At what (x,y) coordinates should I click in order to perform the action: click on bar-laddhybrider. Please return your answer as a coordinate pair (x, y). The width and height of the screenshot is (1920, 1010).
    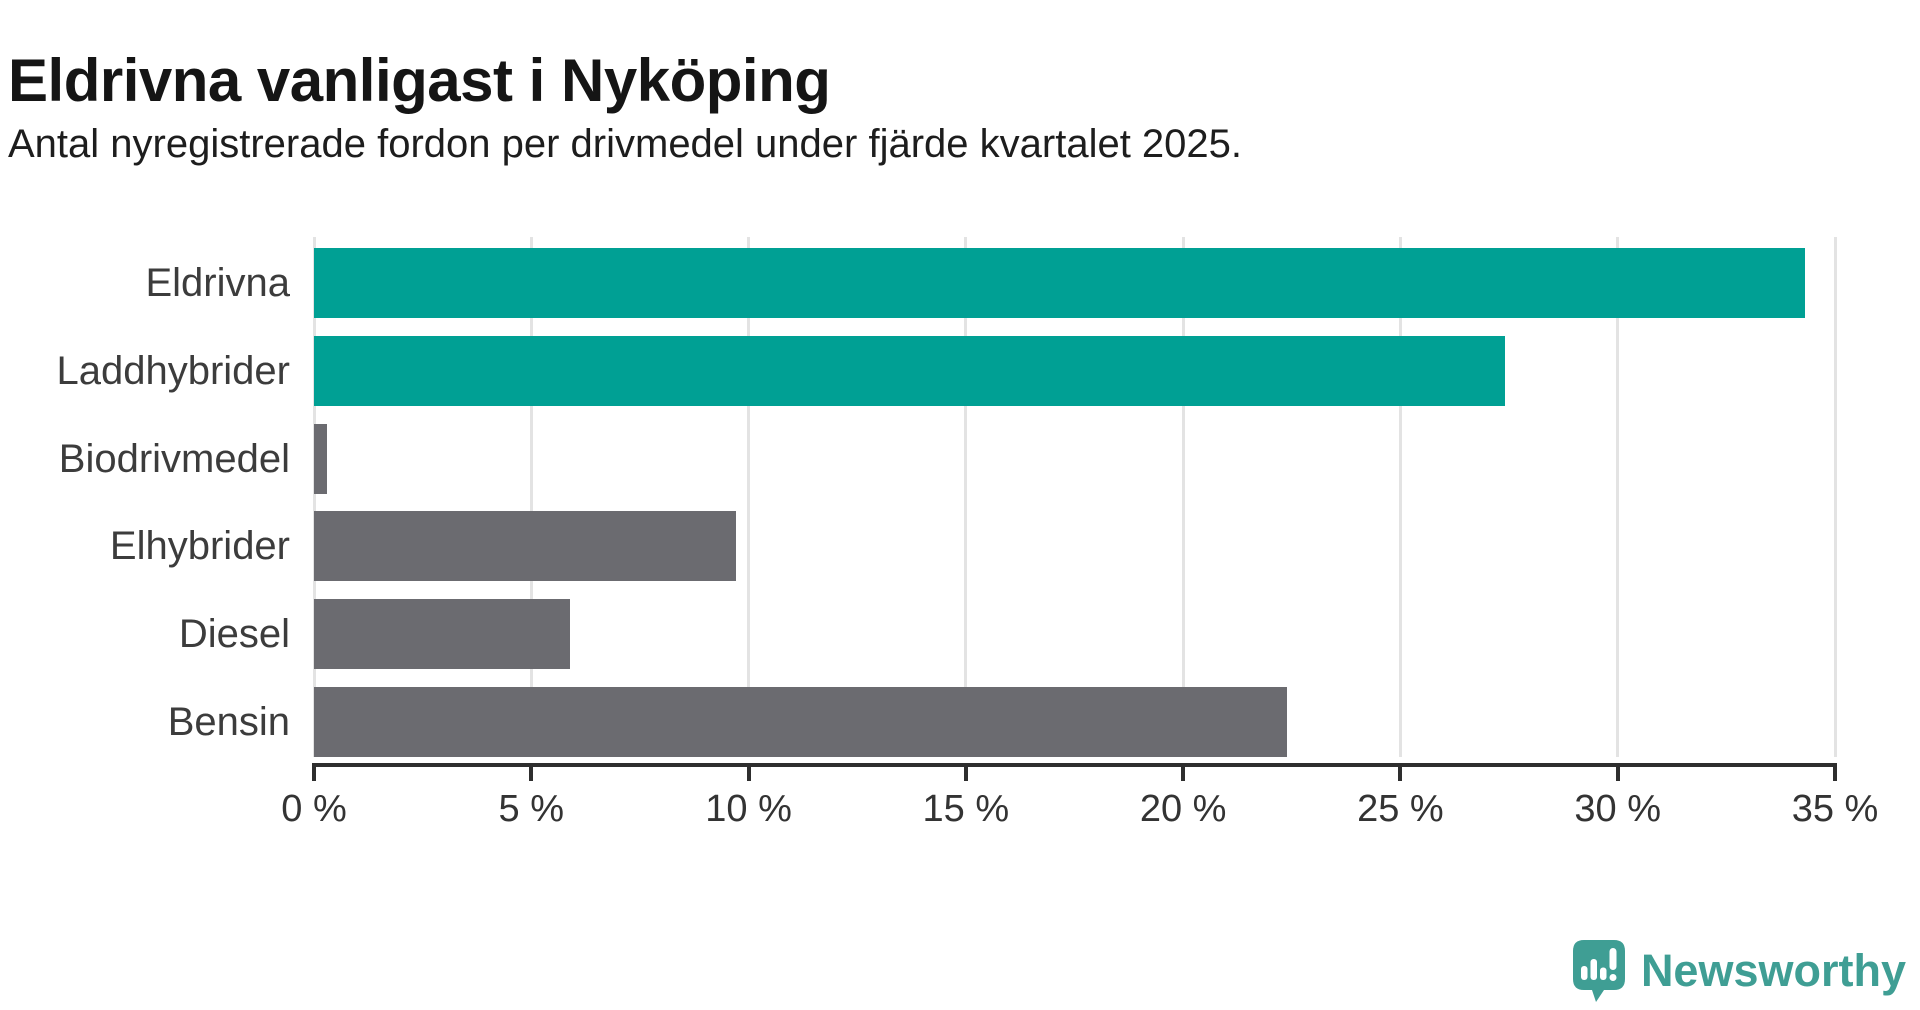
    Looking at the image, I should click on (909, 370).